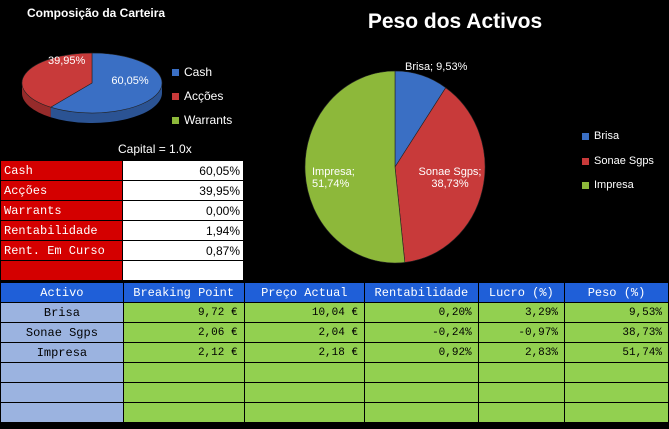  I want to click on left-legend-cash: Cash, so click(192, 72).